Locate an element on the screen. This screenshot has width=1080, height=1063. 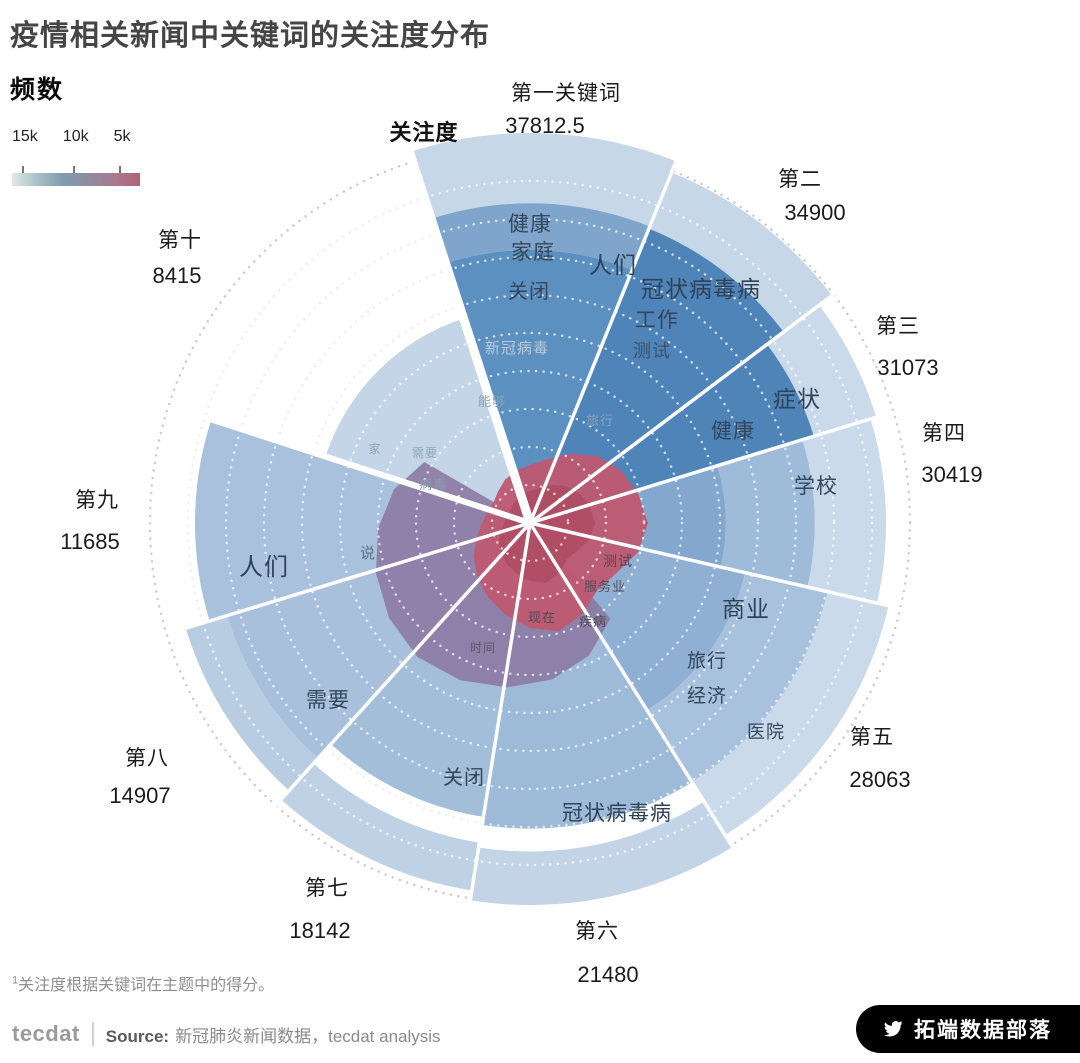
legend-tick-5k: 5k is located at coordinates (122, 136).